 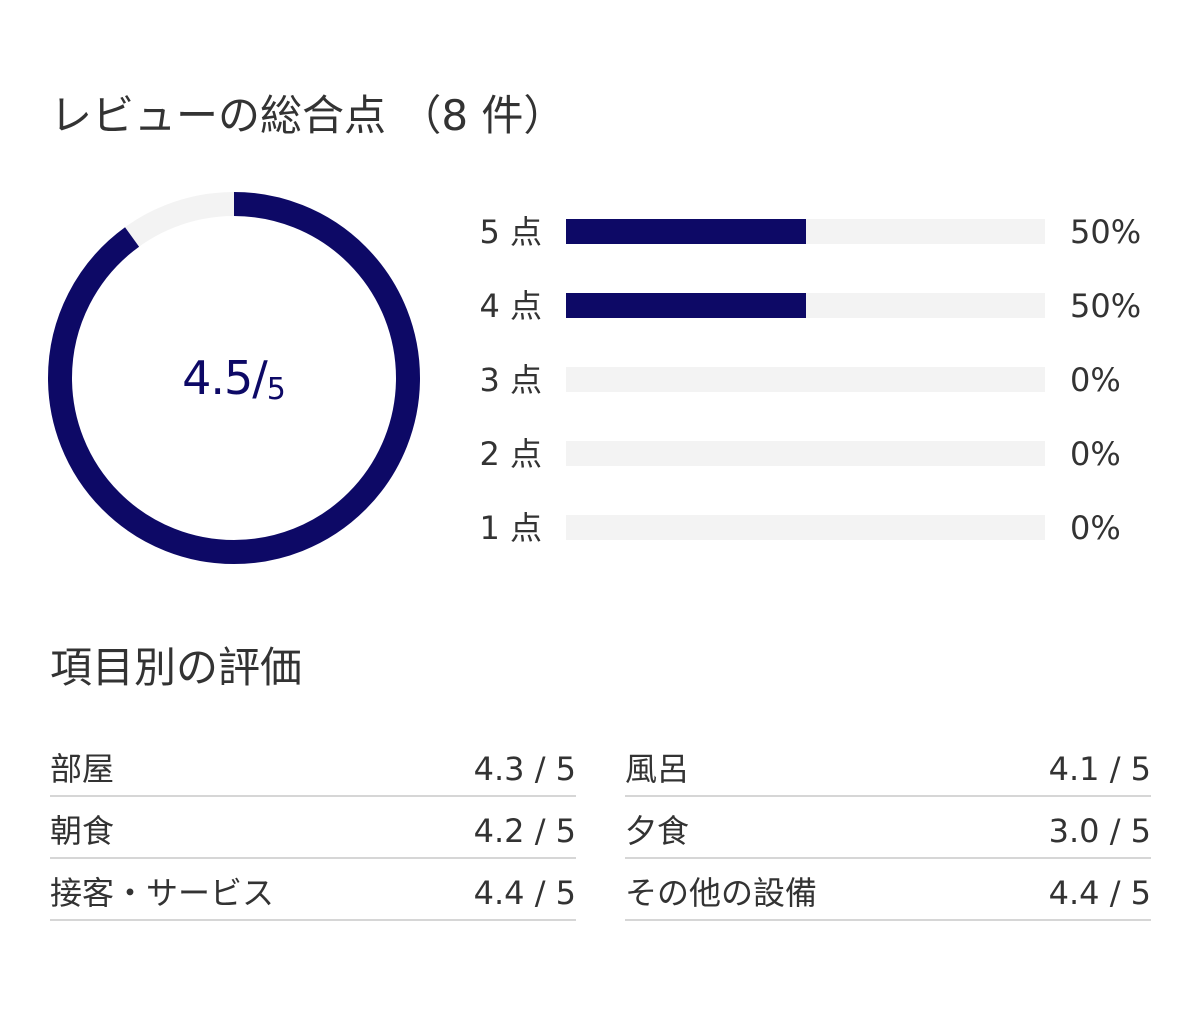 What do you see at coordinates (313, 890) in the screenshot?
I see `category-row: 接客・サービス 4.4 / 5` at bounding box center [313, 890].